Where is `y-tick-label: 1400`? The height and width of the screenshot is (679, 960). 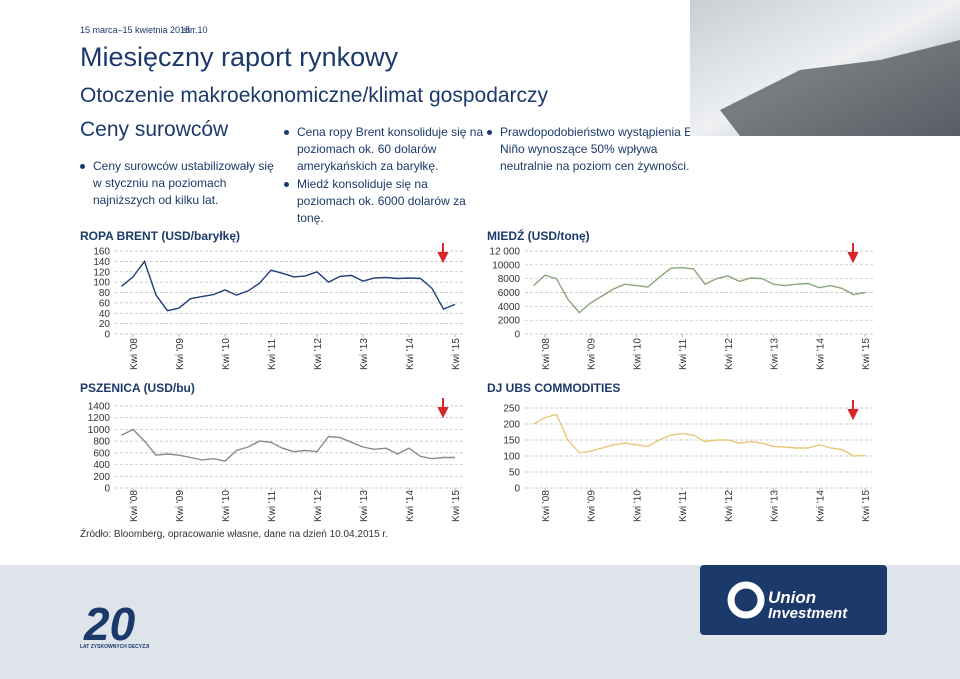 y-tick-label: 1400 is located at coordinates (99, 407).